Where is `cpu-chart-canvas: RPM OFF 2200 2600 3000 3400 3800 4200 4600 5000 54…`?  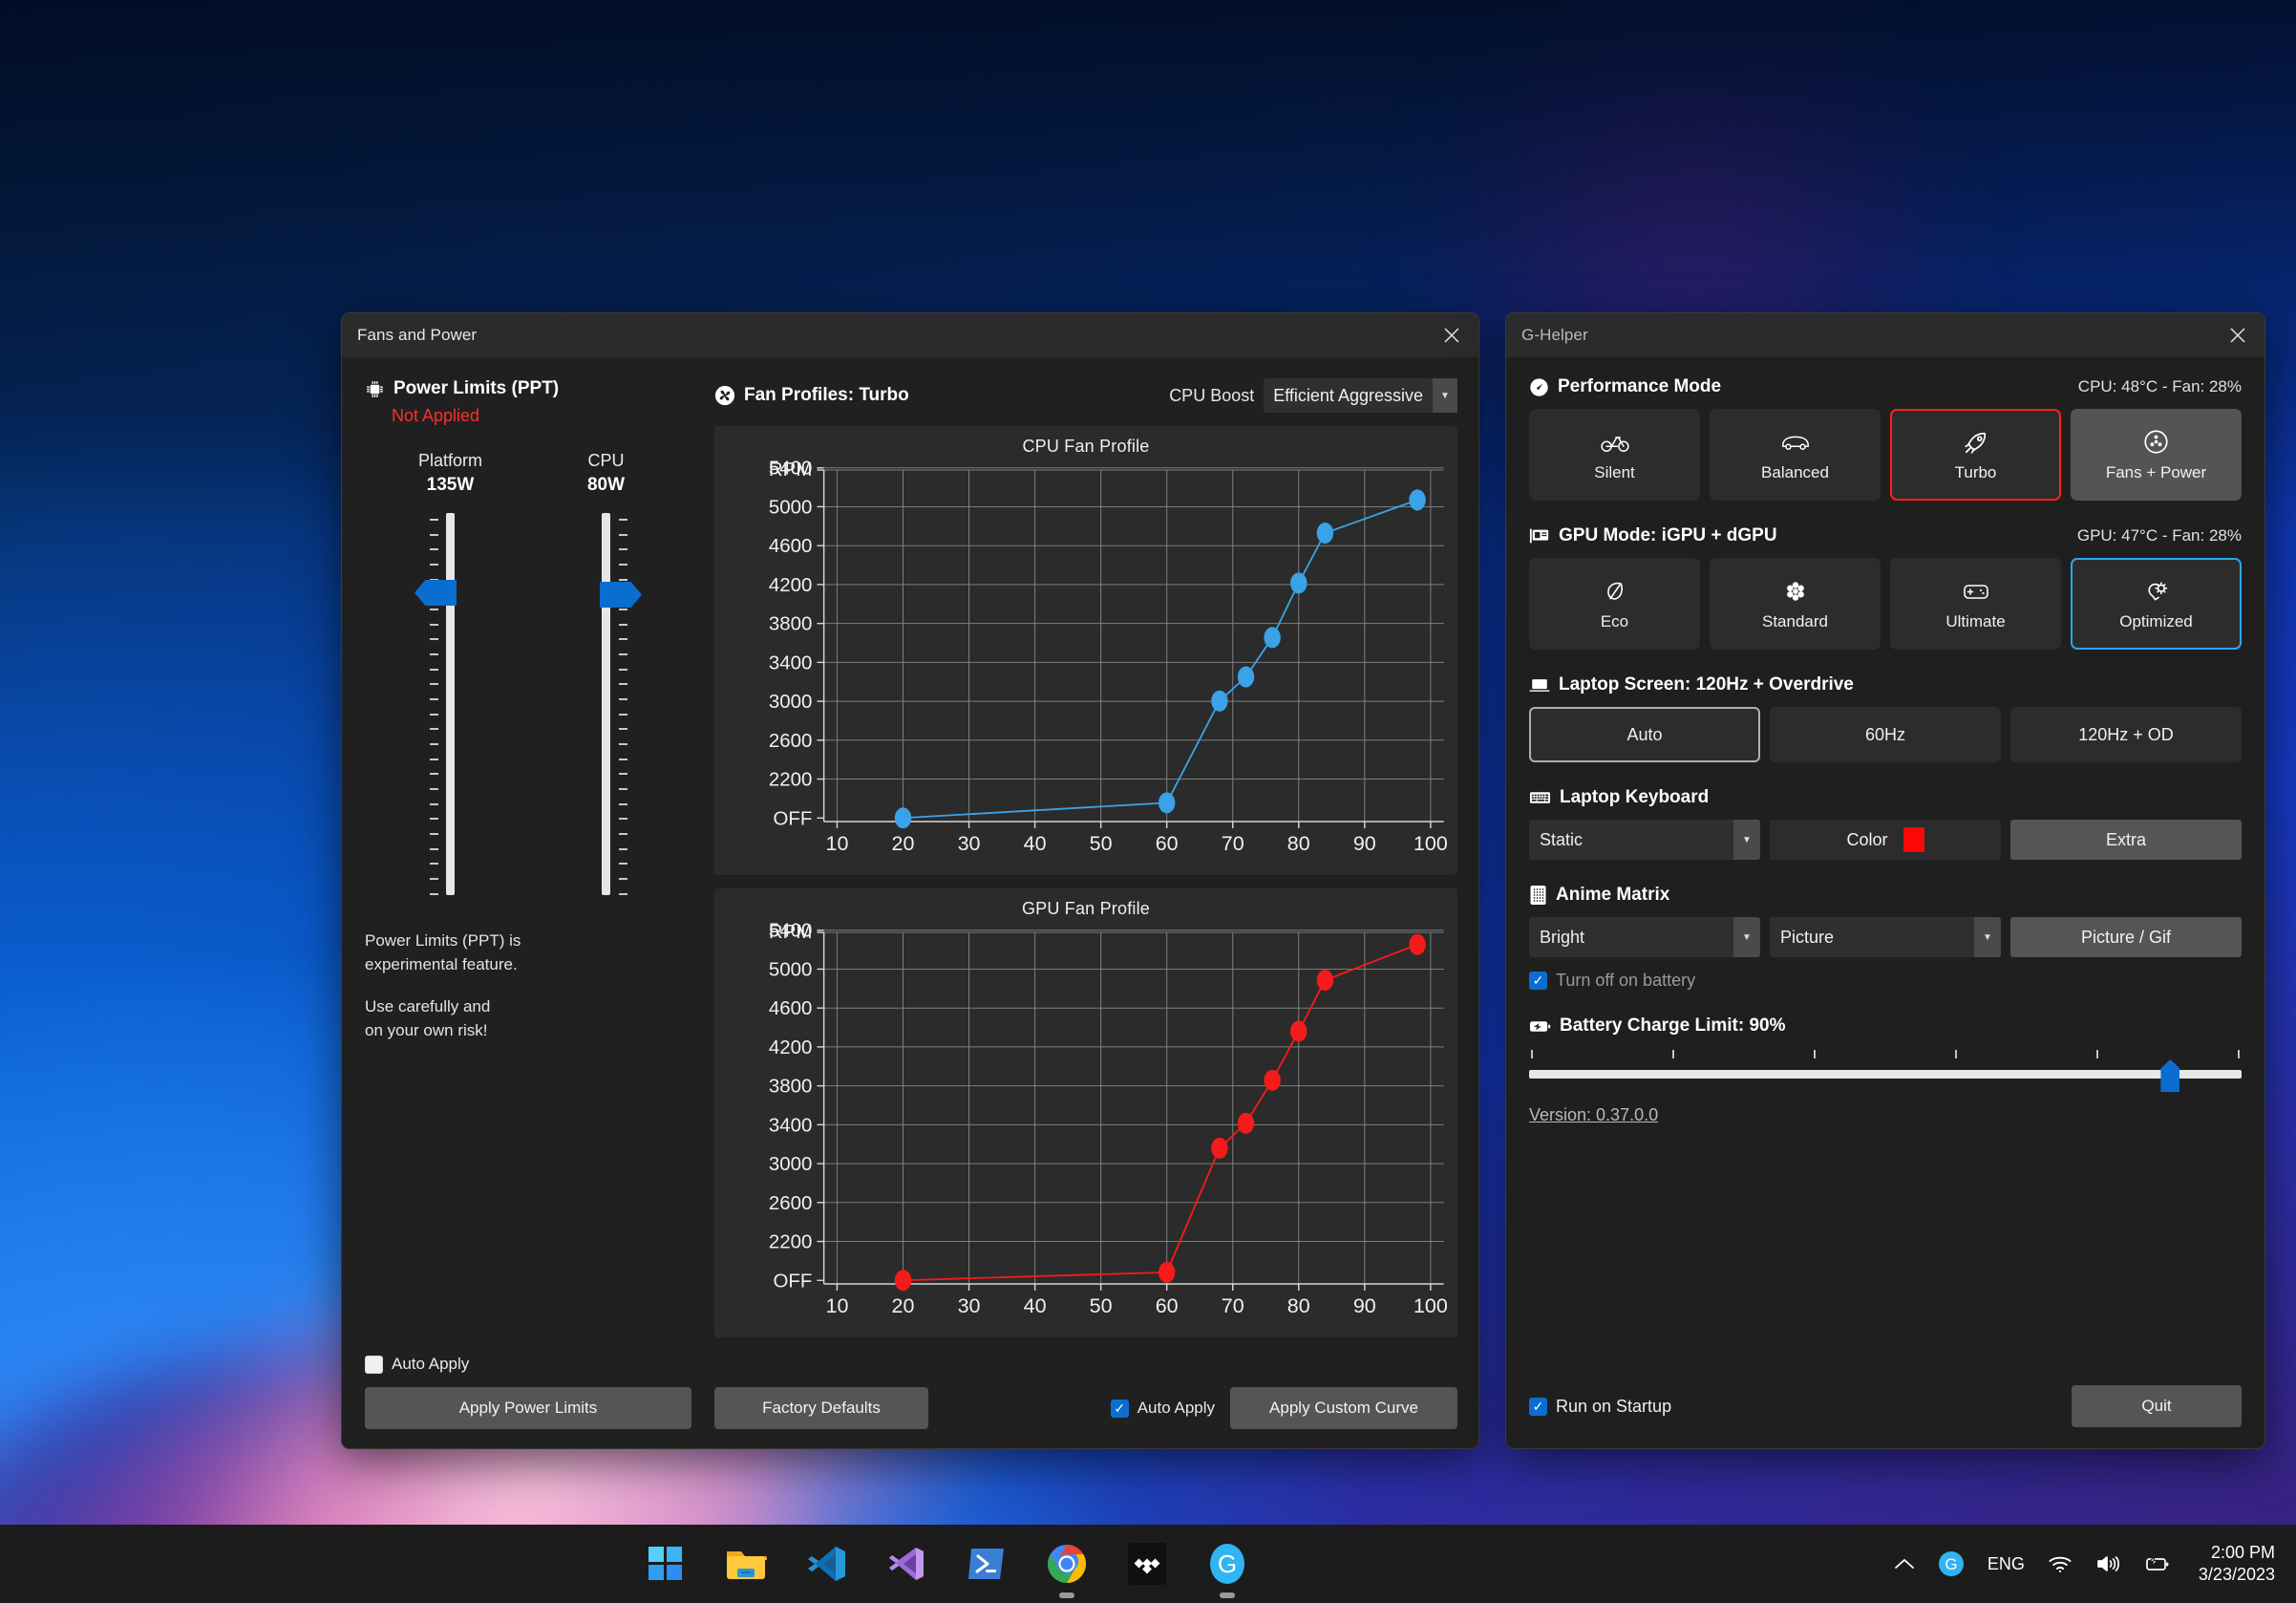 cpu-chart-canvas: RPM OFF 2200 2600 3000 3400 3800 4200 4600 5000 54… is located at coordinates (1085, 662).